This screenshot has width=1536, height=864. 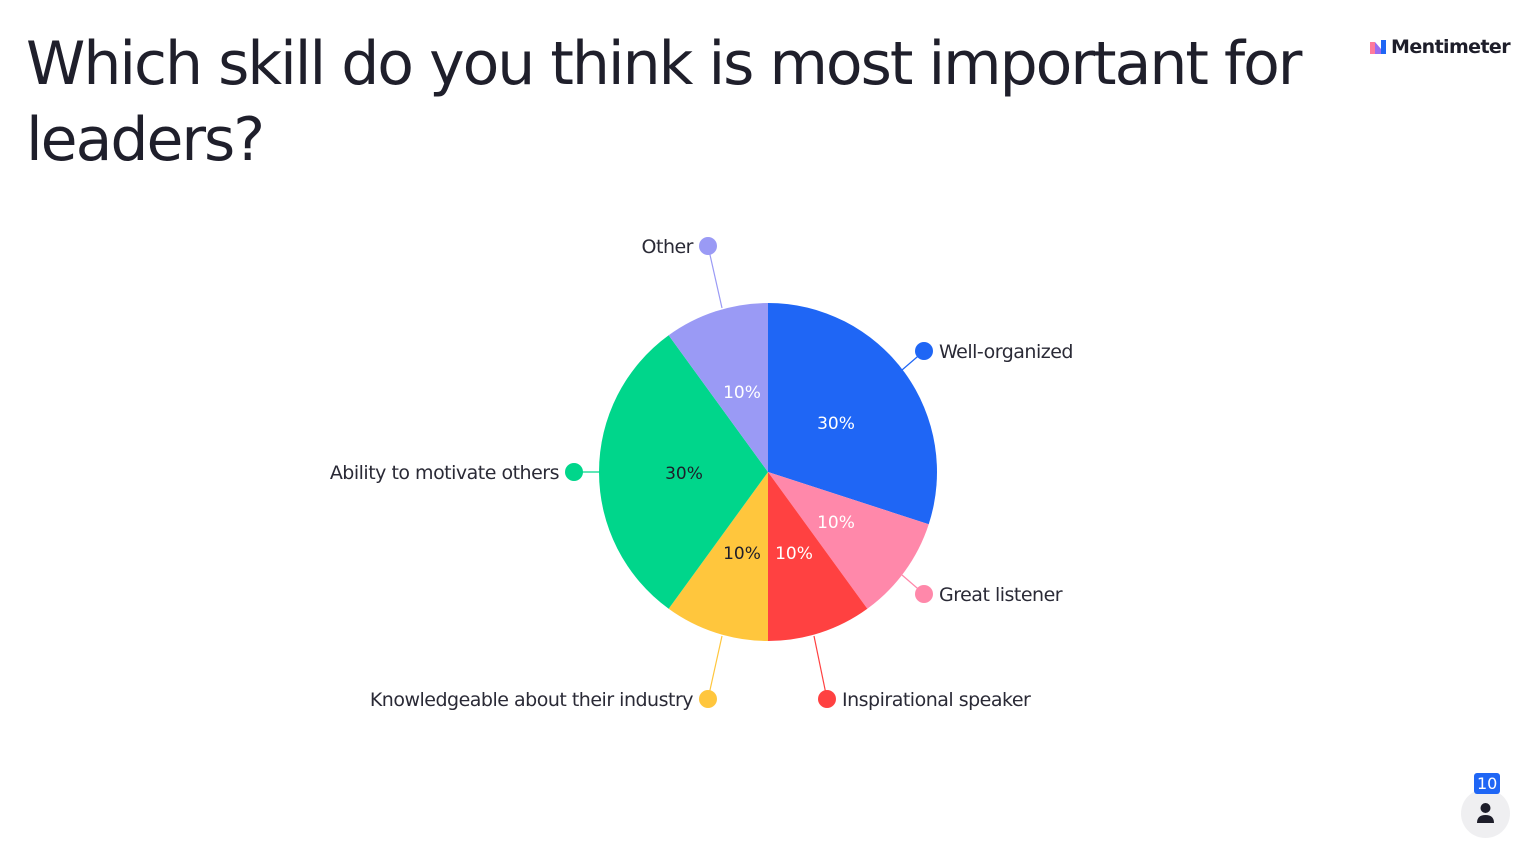 I want to click on slice-label: Well-organized, so click(x=1006, y=352).